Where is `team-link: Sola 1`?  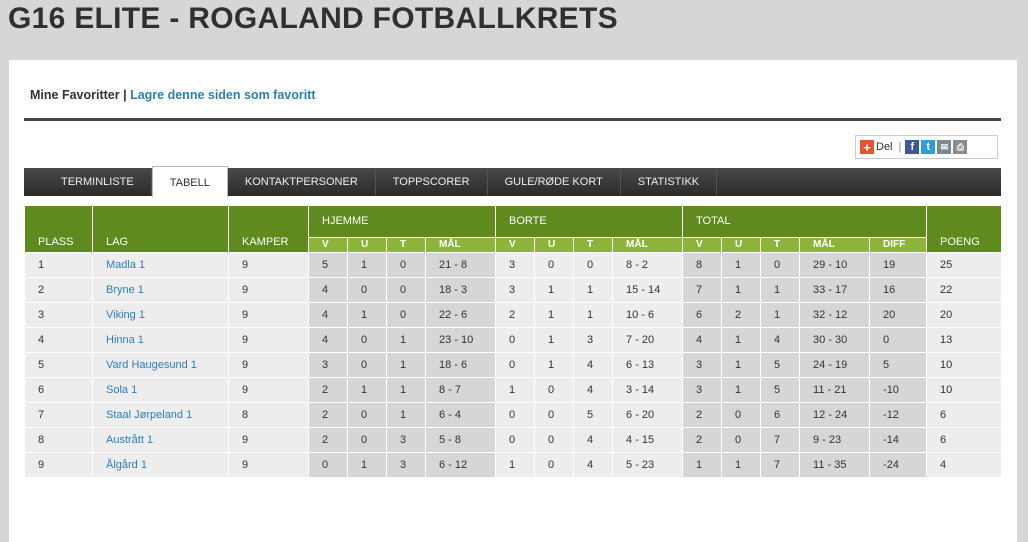 team-link: Sola 1 is located at coordinates (160, 390).